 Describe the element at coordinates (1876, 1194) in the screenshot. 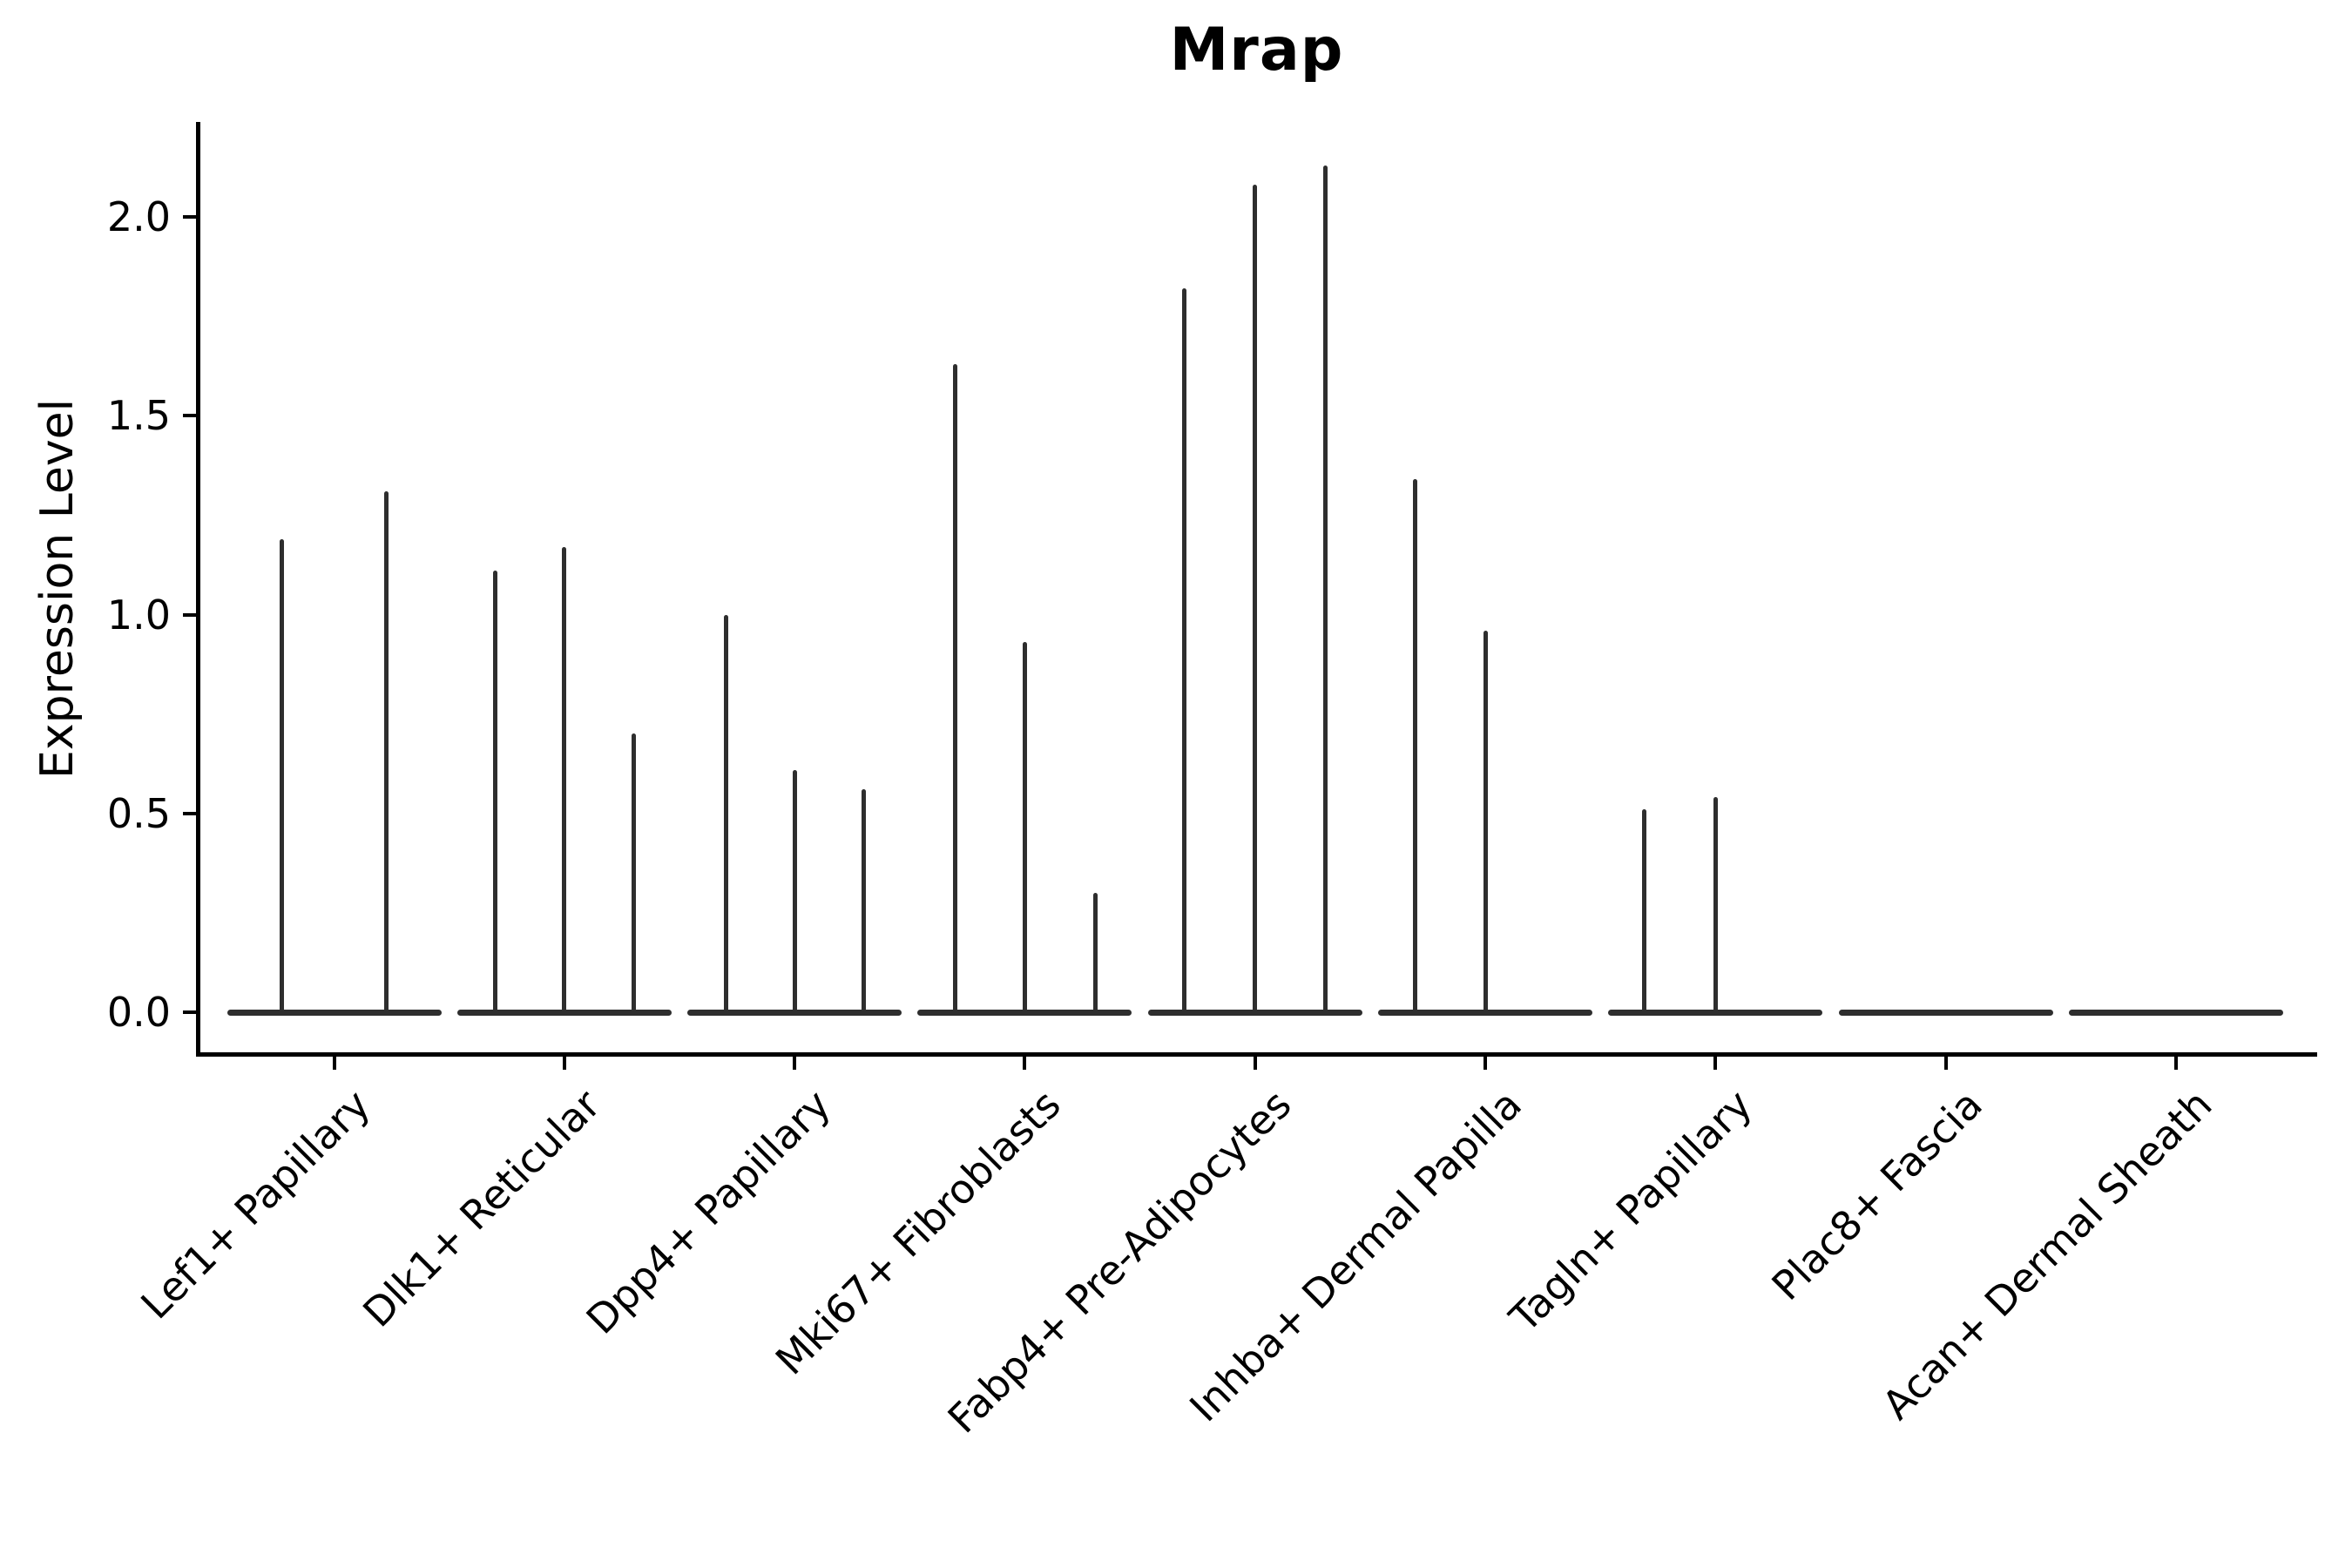

I see `x-tick-label: Plac8+ Fascia` at that location.